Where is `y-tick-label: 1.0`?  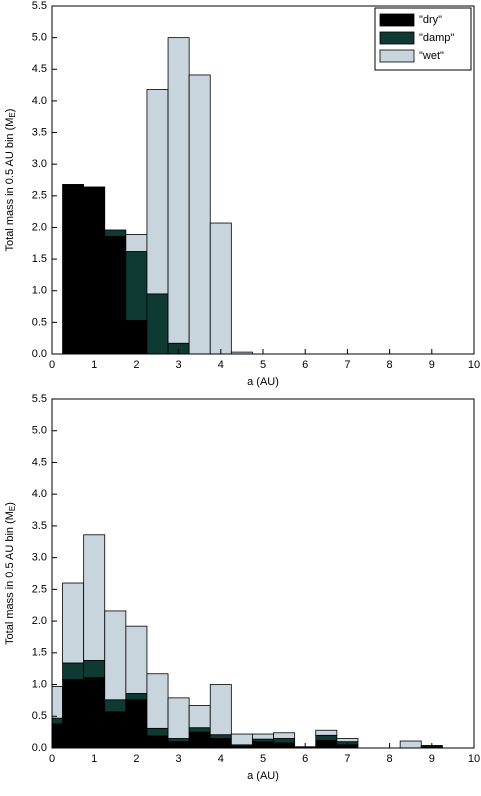 y-tick-label: 1.0 is located at coordinates (39, 291).